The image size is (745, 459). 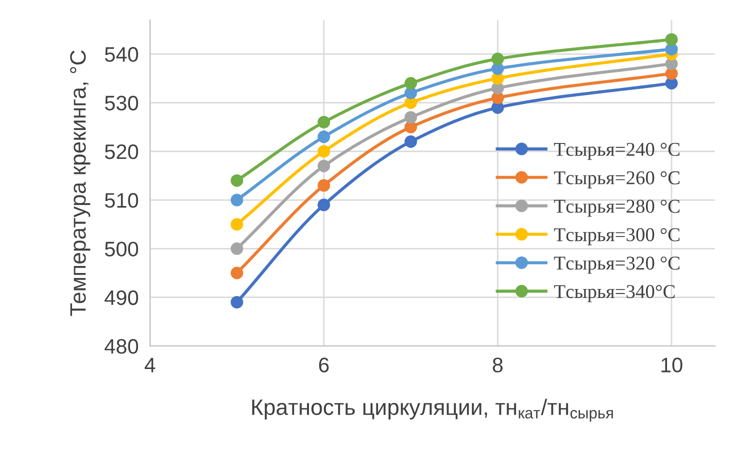 What do you see at coordinates (121, 249) in the screenshot?
I see `y-tick-label: 500` at bounding box center [121, 249].